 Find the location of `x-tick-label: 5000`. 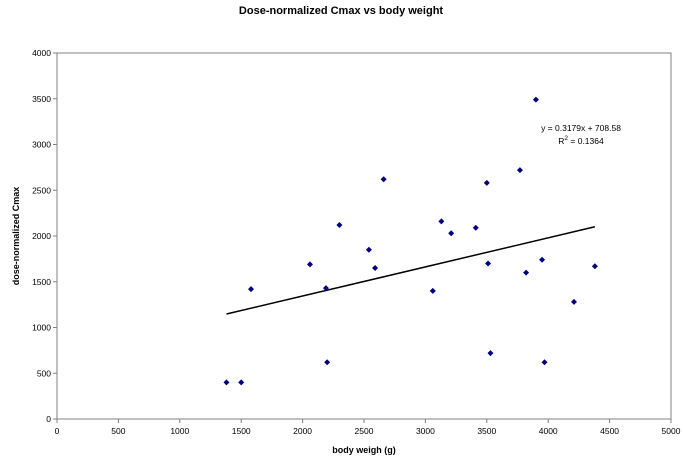

x-tick-label: 5000 is located at coordinates (671, 431).